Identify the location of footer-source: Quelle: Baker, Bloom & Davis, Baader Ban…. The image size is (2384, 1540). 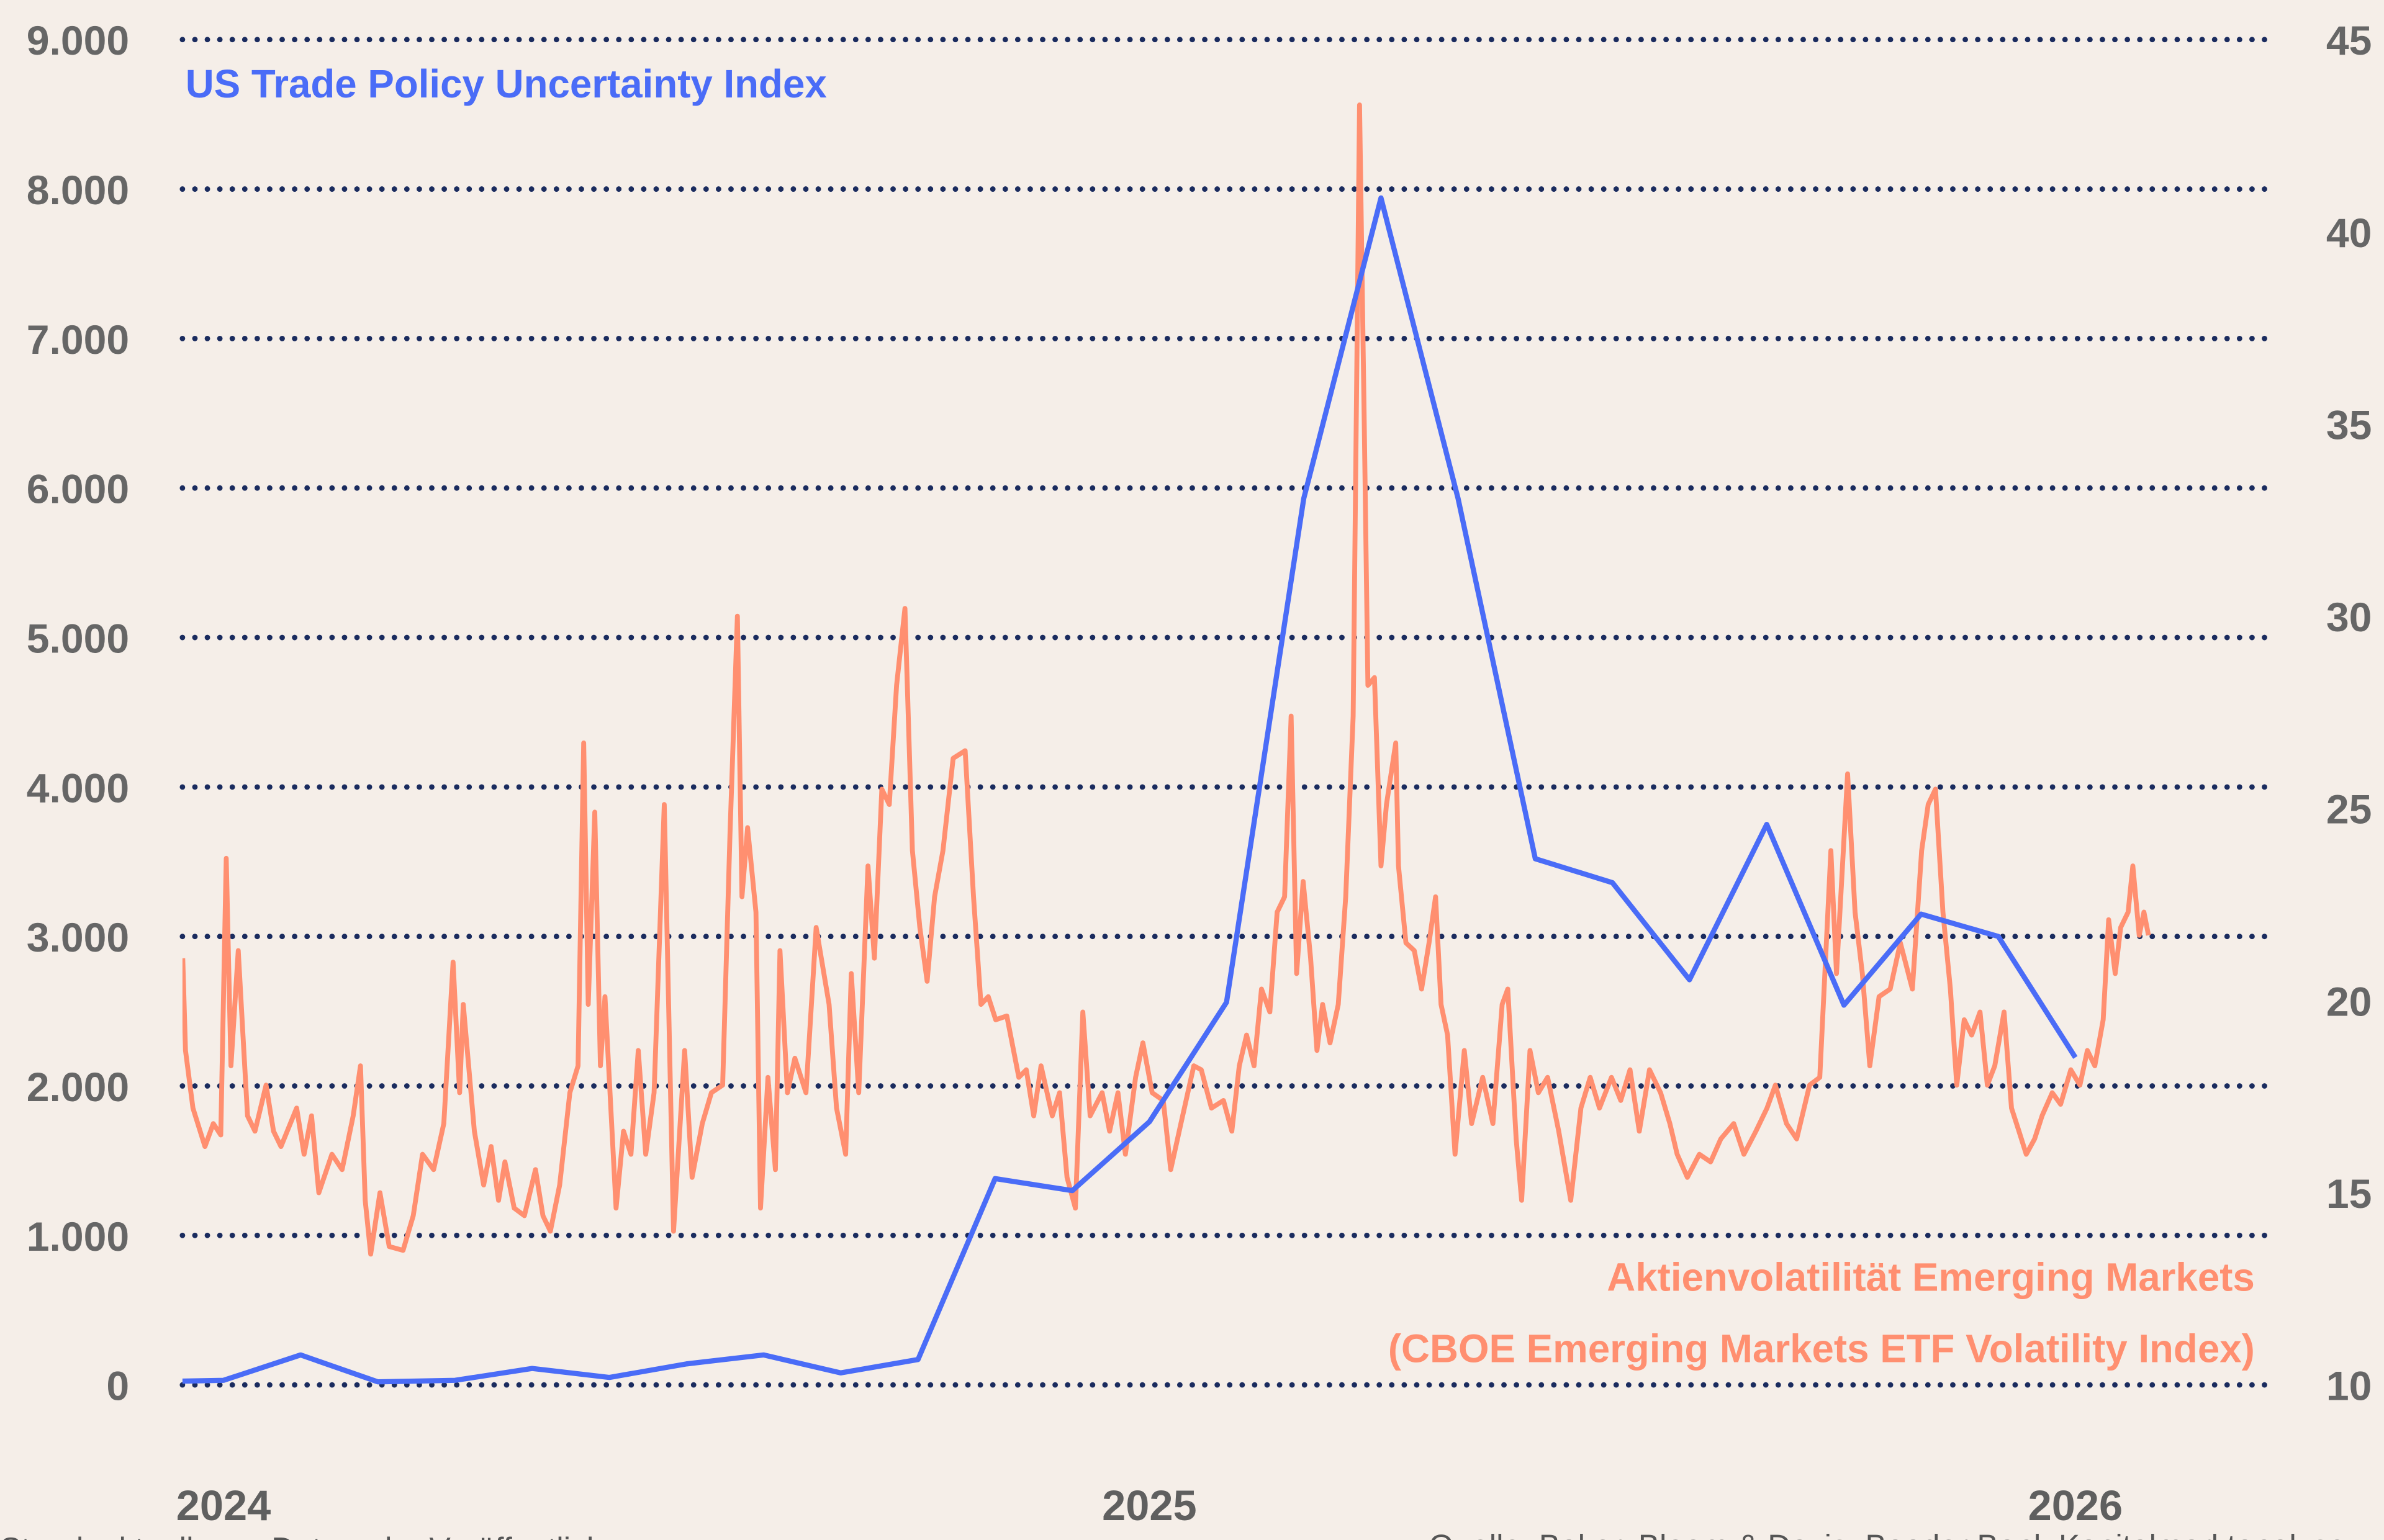
(1887, 1534).